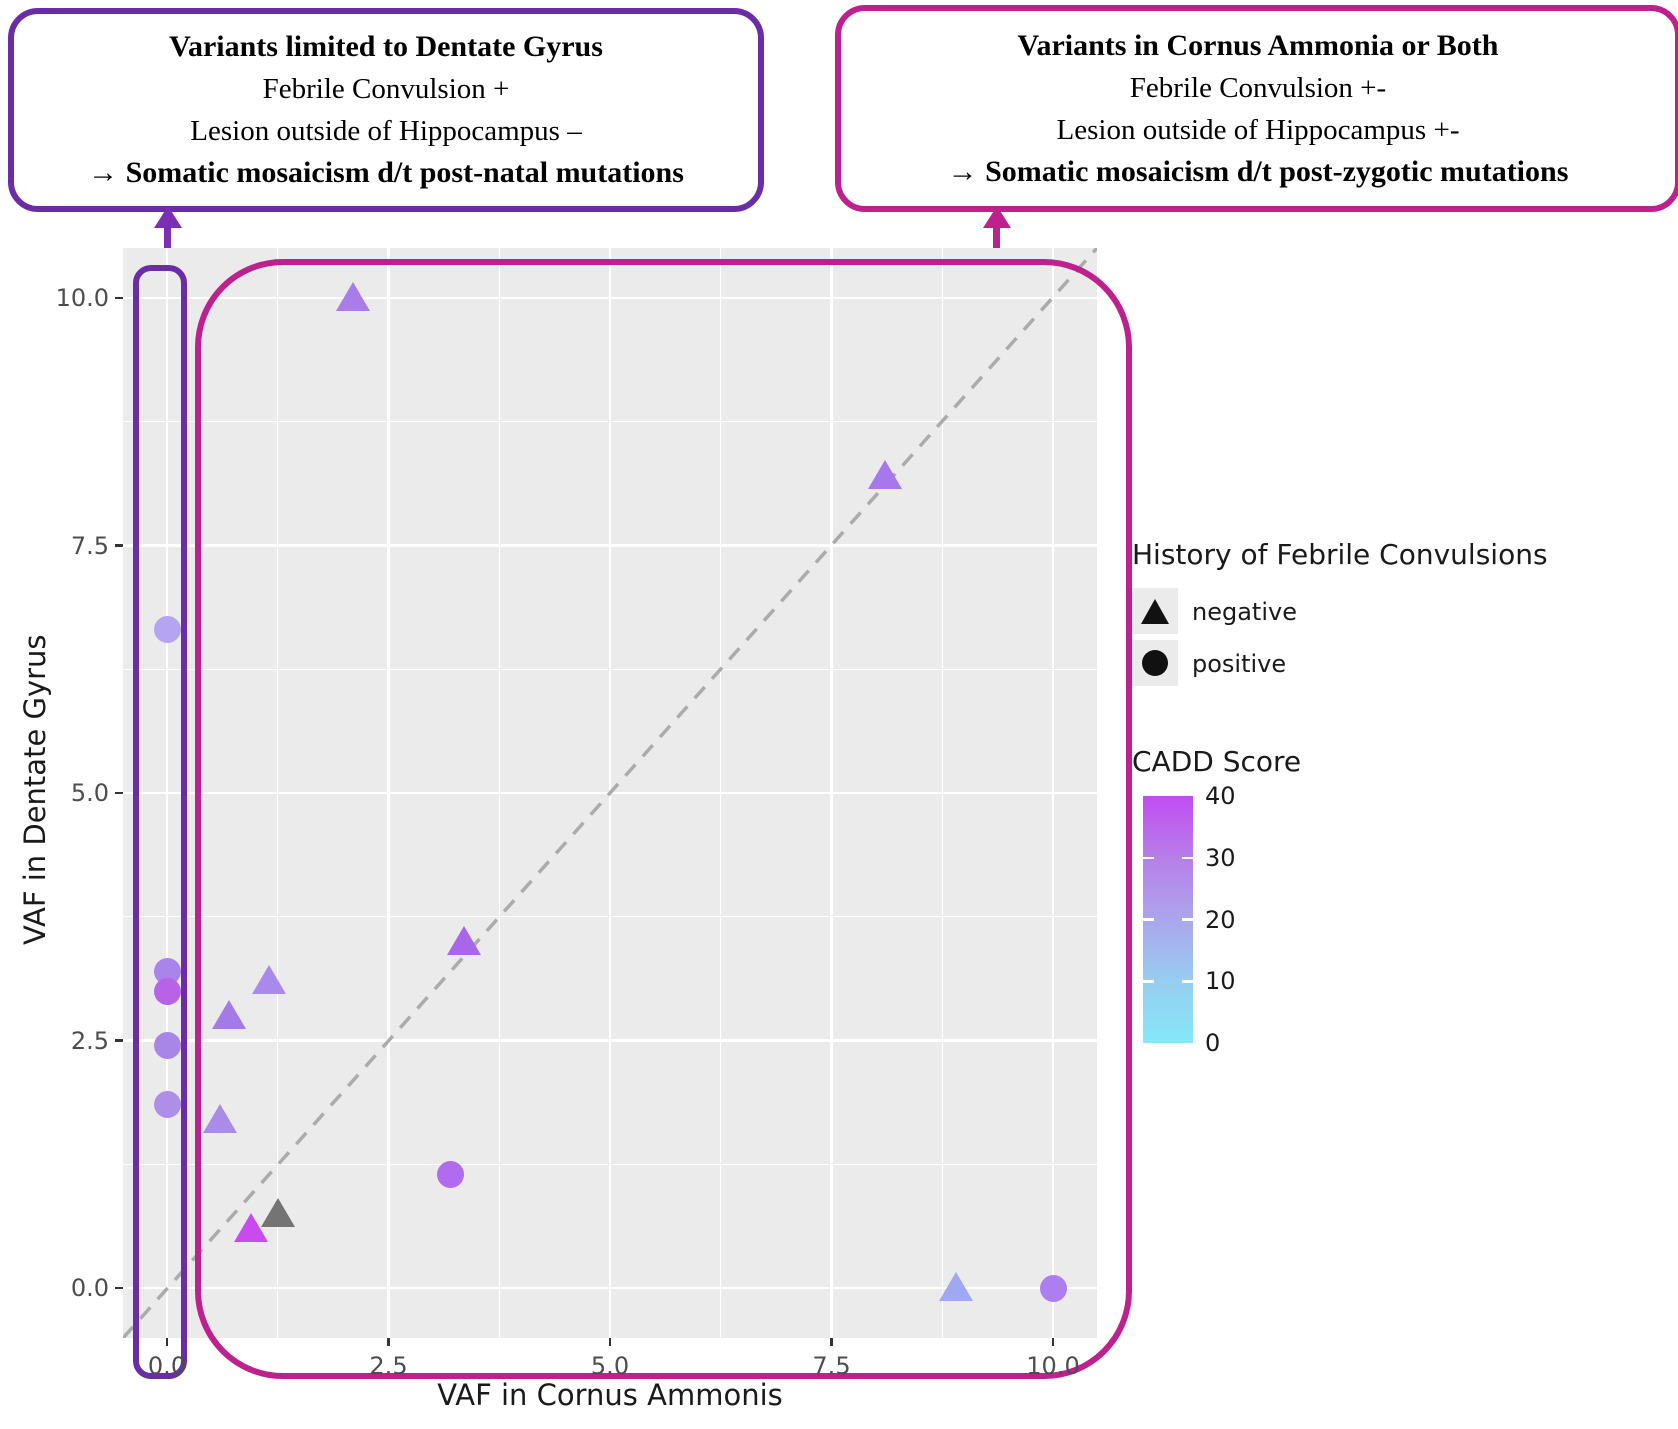 The height and width of the screenshot is (1429, 1678). I want to click on circle-icon, so click(1155, 663).